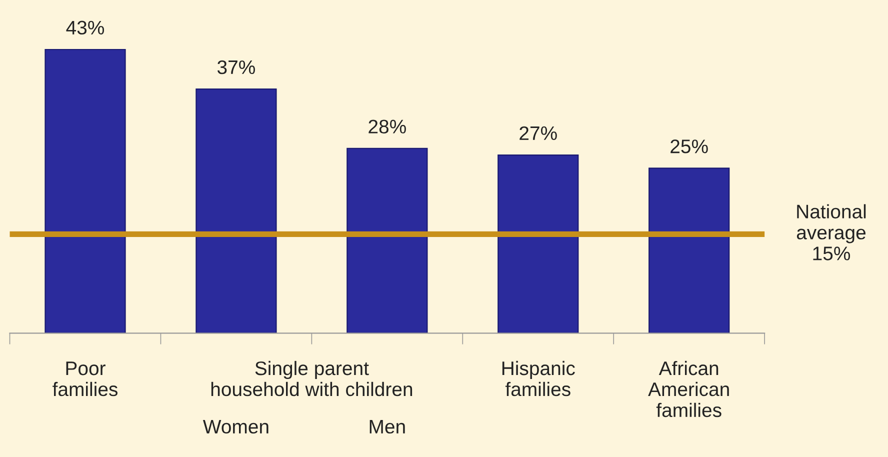 Image resolution: width=888 pixels, height=457 pixels. What do you see at coordinates (689, 147) in the screenshot?
I see `data-label: 25%` at bounding box center [689, 147].